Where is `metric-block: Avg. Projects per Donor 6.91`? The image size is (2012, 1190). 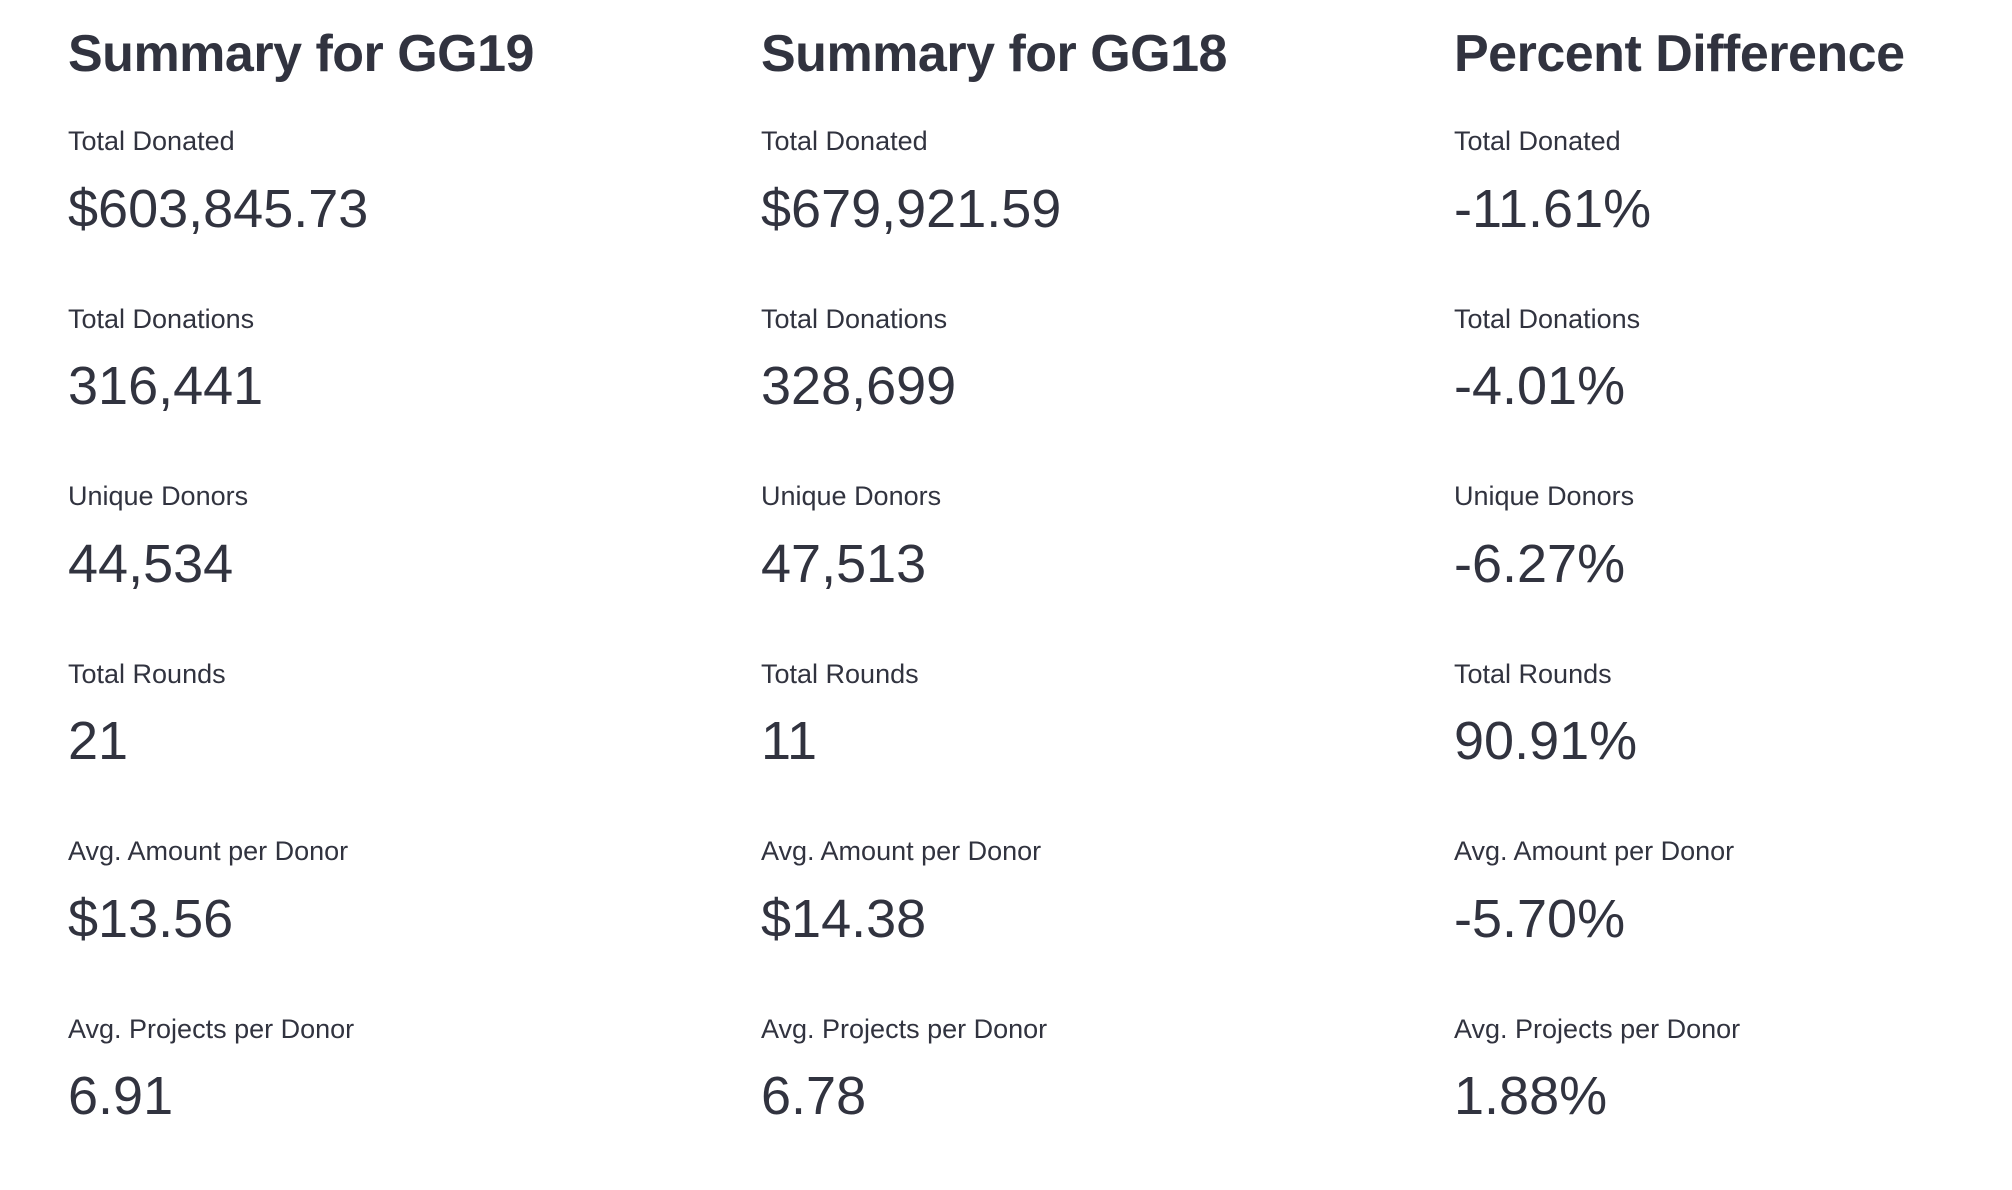 metric-block: Avg. Projects per Donor 6.91 is located at coordinates (414, 1071).